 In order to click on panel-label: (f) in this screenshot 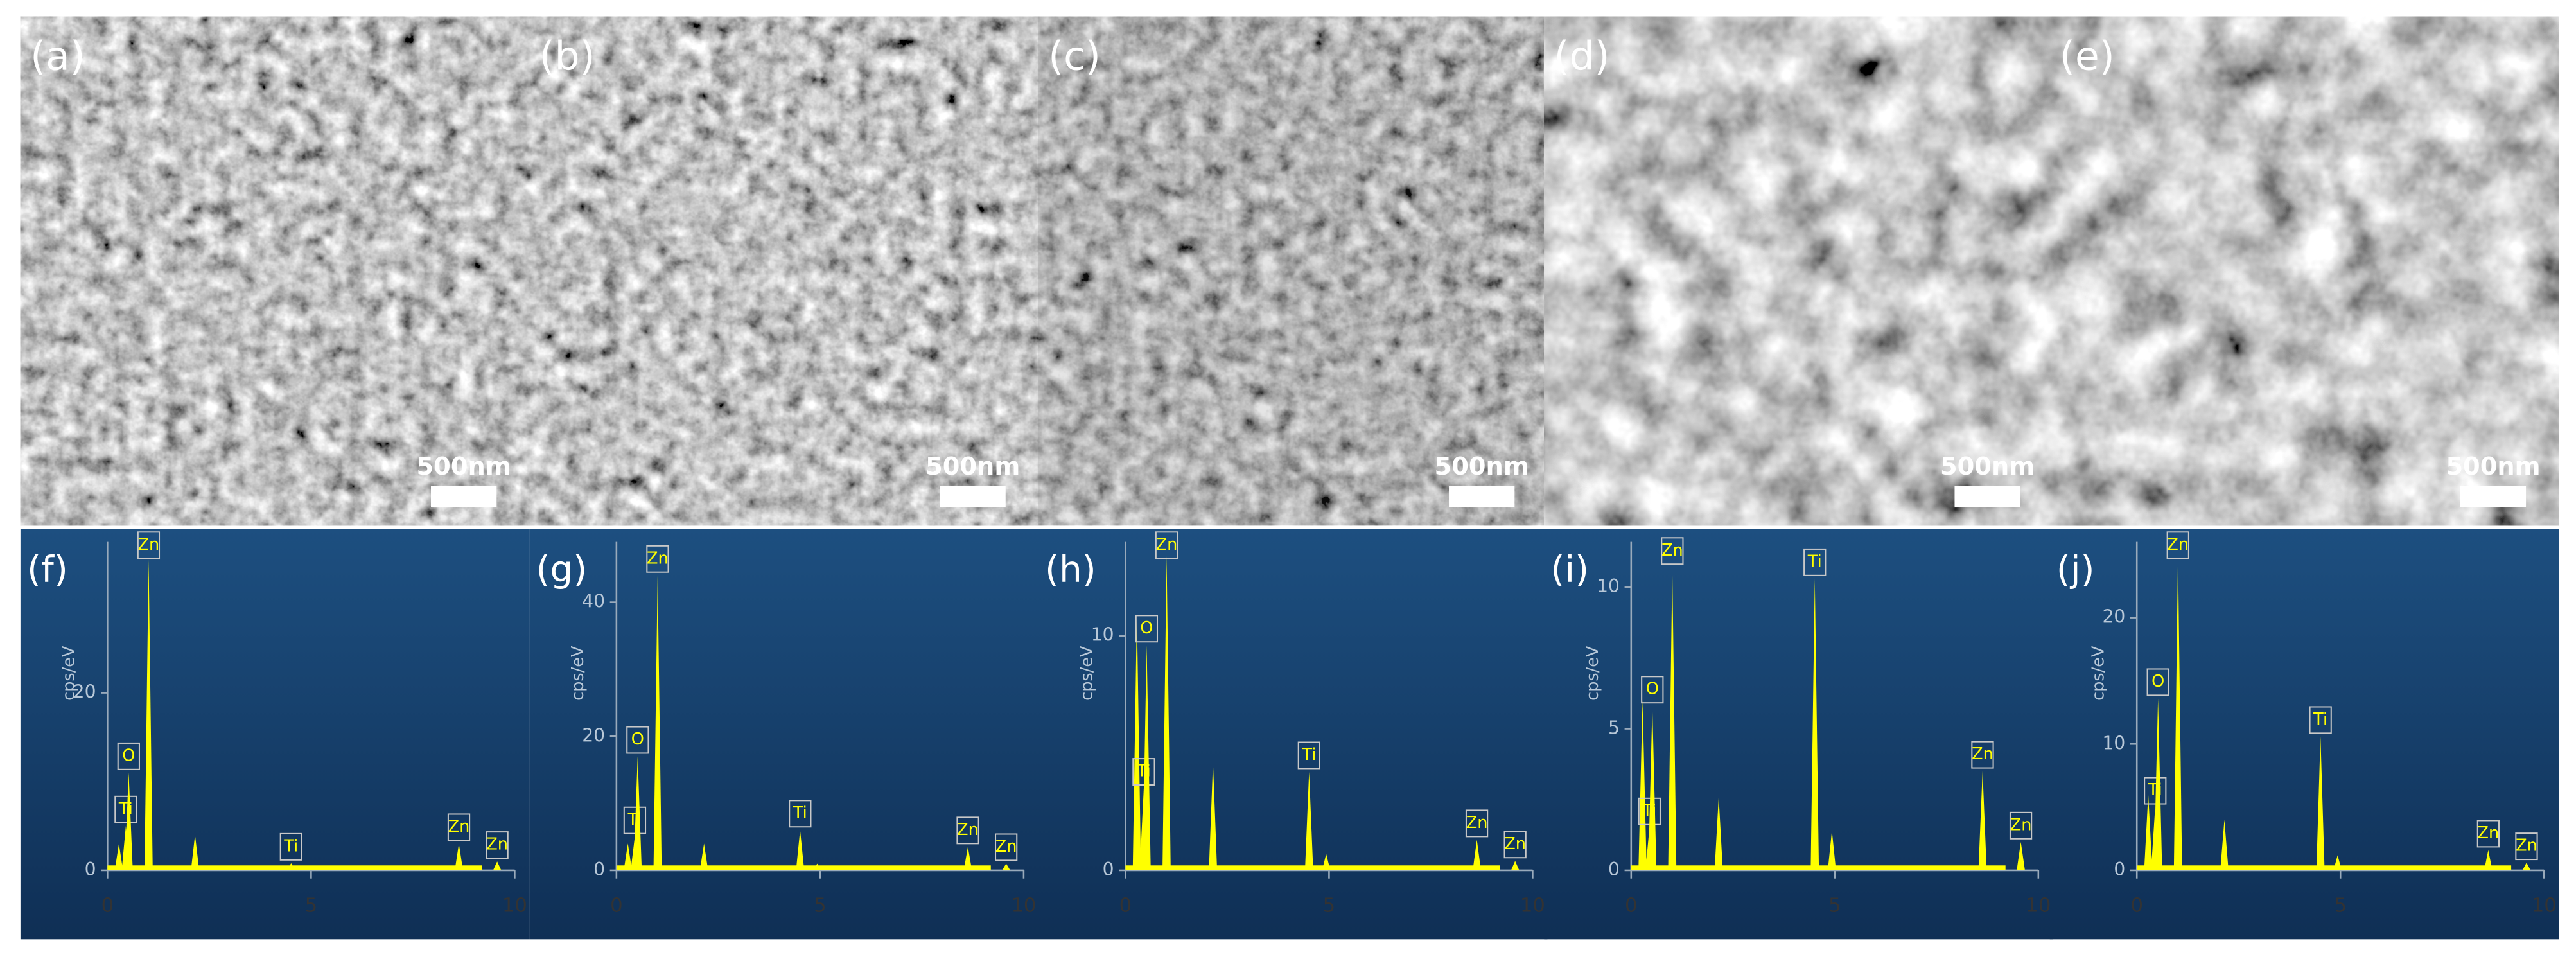, I will do `click(48, 569)`.